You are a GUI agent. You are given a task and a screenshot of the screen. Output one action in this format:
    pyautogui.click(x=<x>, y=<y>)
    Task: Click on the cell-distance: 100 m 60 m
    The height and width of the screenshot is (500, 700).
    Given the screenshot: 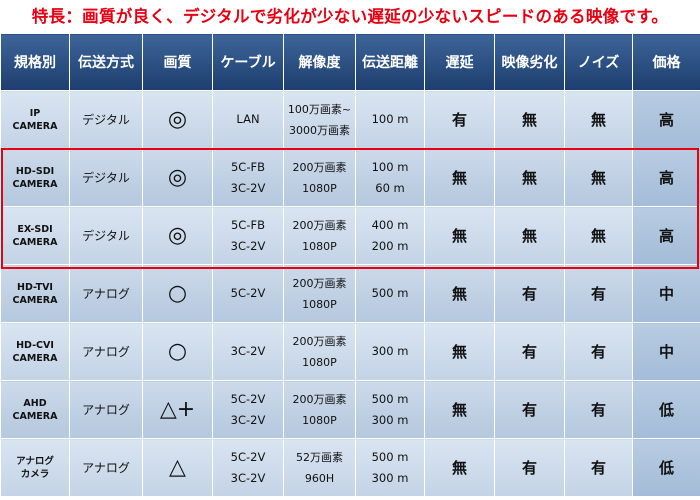 What is the action you would take?
    pyautogui.click(x=390, y=177)
    